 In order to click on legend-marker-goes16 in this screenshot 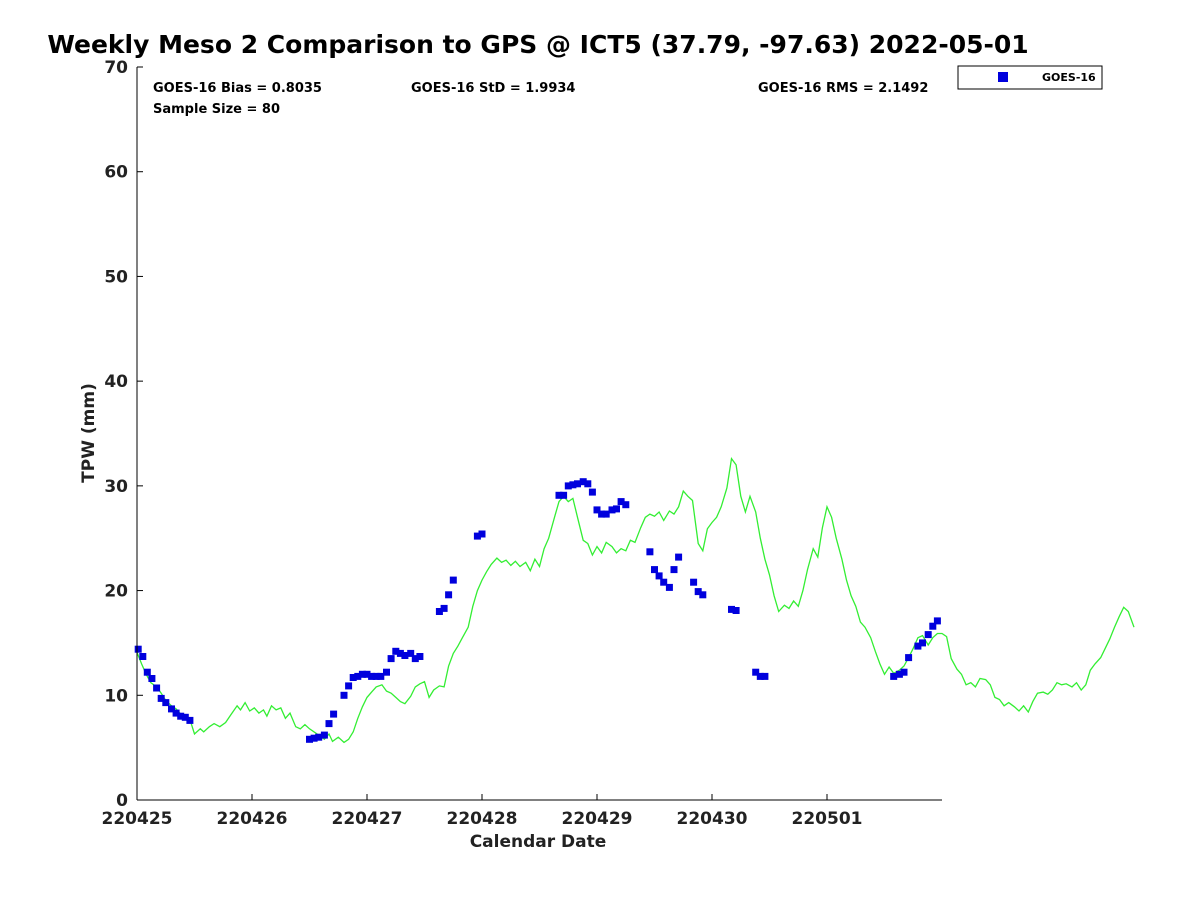, I will do `click(1003, 77)`.